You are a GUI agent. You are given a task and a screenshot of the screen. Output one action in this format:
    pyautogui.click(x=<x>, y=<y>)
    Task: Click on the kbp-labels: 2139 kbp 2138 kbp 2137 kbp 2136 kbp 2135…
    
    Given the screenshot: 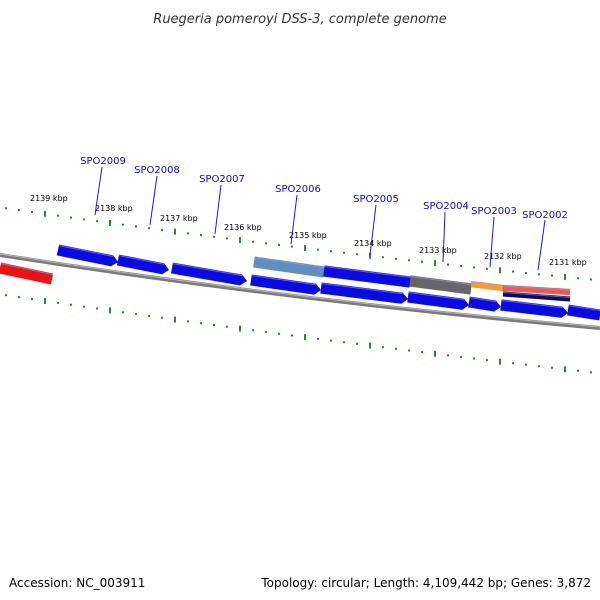 What is the action you would take?
    pyautogui.click(x=308, y=230)
    